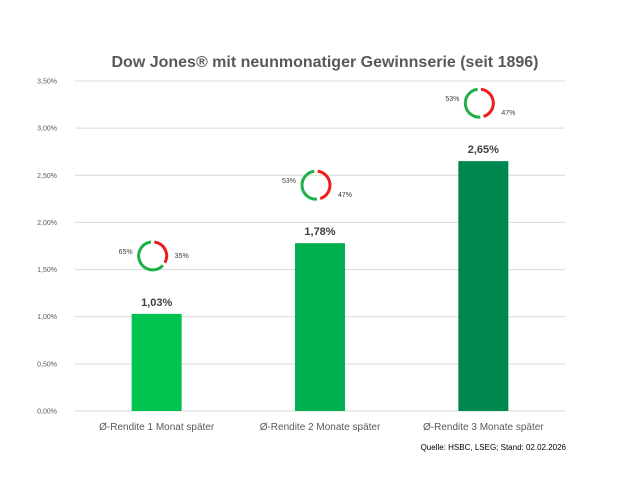  I want to click on source-note: Quelle: HSBC, LSEG; Stand: 02.02.2026, so click(494, 447).